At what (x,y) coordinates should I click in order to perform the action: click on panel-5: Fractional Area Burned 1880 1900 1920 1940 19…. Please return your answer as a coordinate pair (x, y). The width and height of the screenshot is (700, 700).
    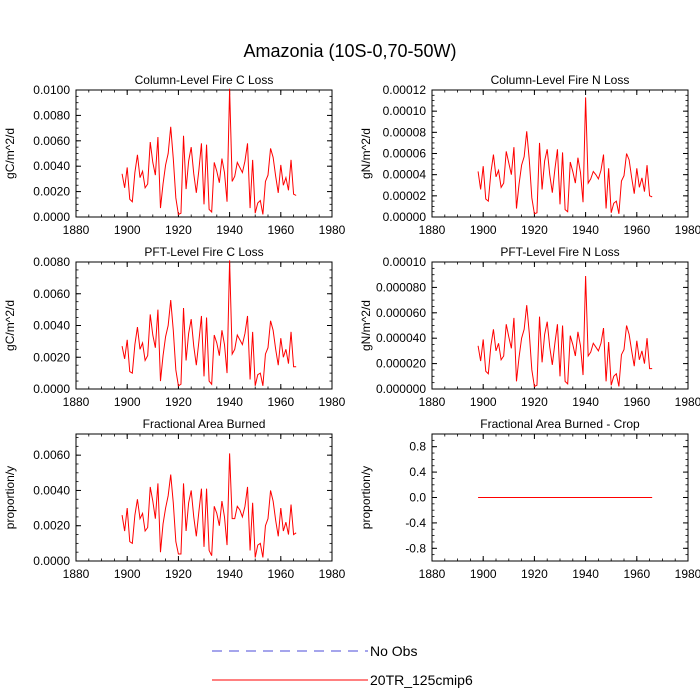
    Looking at the image, I should click on (174, 499).